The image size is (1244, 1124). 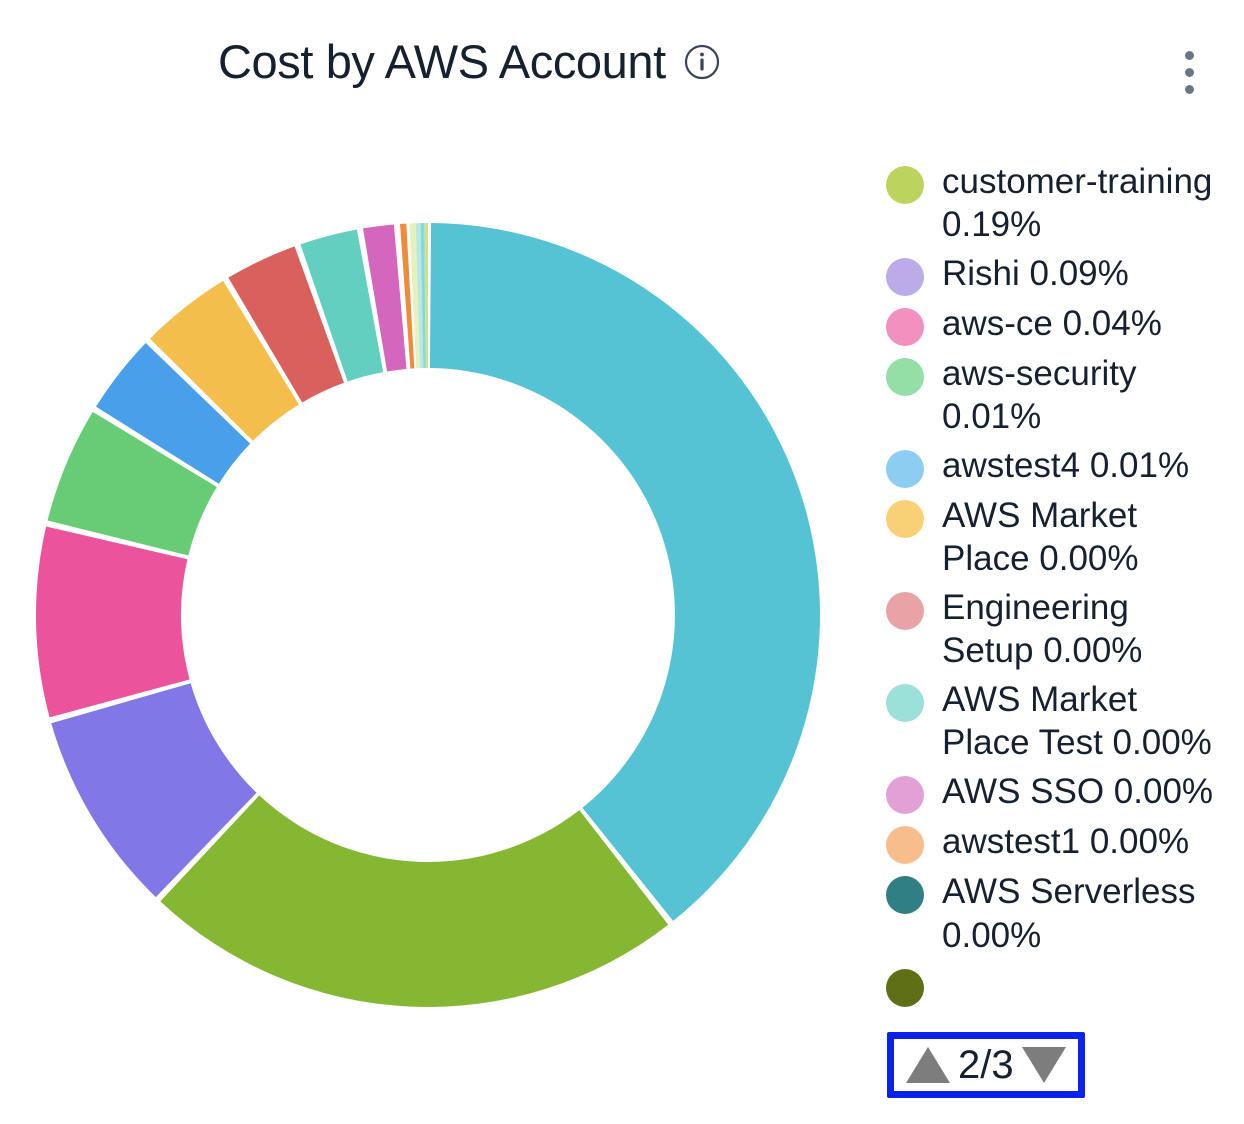 I want to click on legend-item-label: awstest4 0.01%, so click(x=1066, y=466).